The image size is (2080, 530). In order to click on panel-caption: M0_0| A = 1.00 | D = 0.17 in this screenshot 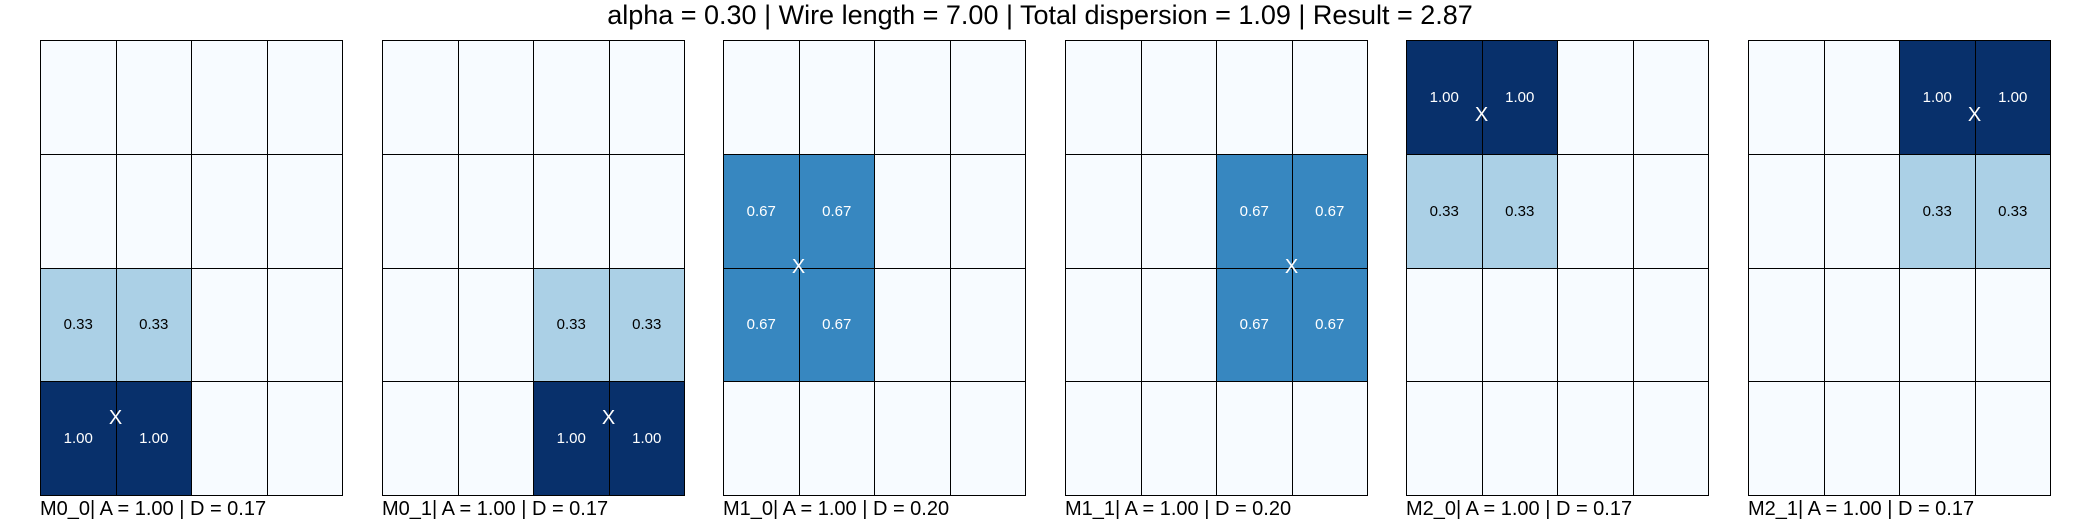, I will do `click(153, 509)`.